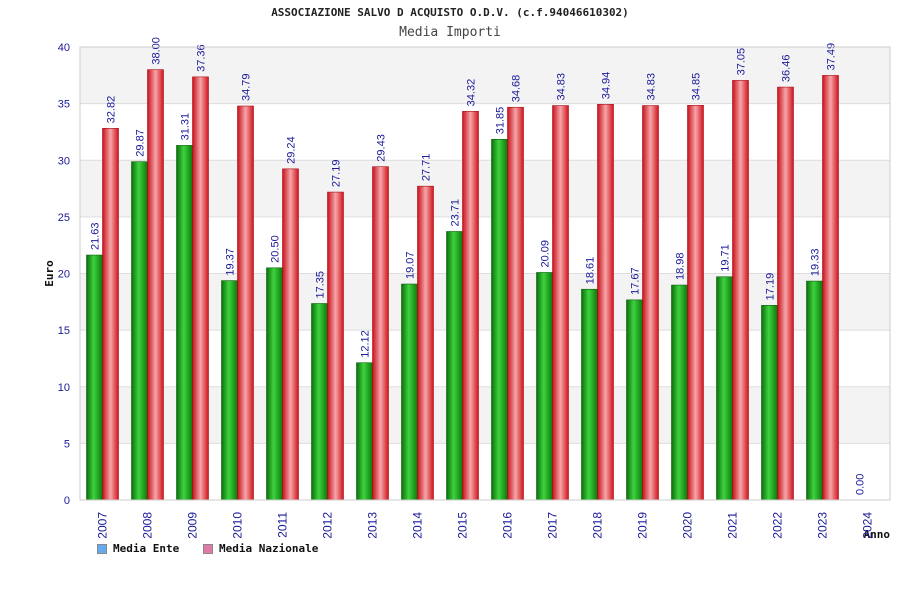  Describe the element at coordinates (607, 86) in the screenshot. I see `data-label: 34.94` at that location.